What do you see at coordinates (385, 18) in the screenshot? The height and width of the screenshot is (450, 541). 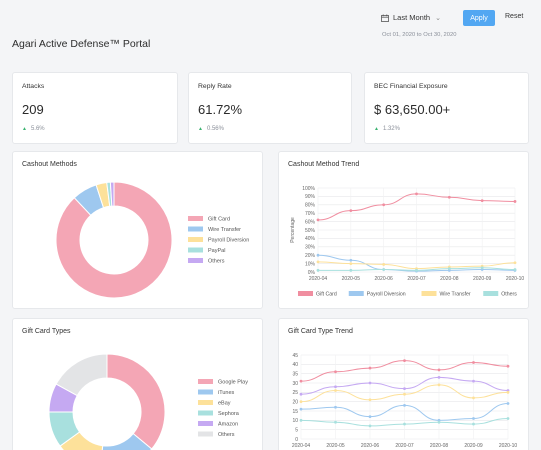 I see `calendar-icon` at bounding box center [385, 18].